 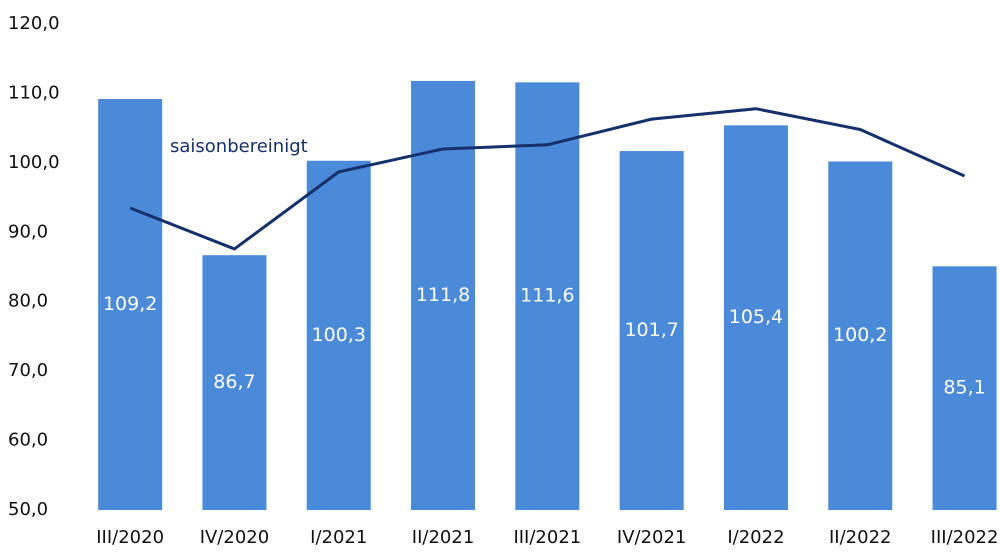 I want to click on data-label: 86,7, so click(x=234, y=382).